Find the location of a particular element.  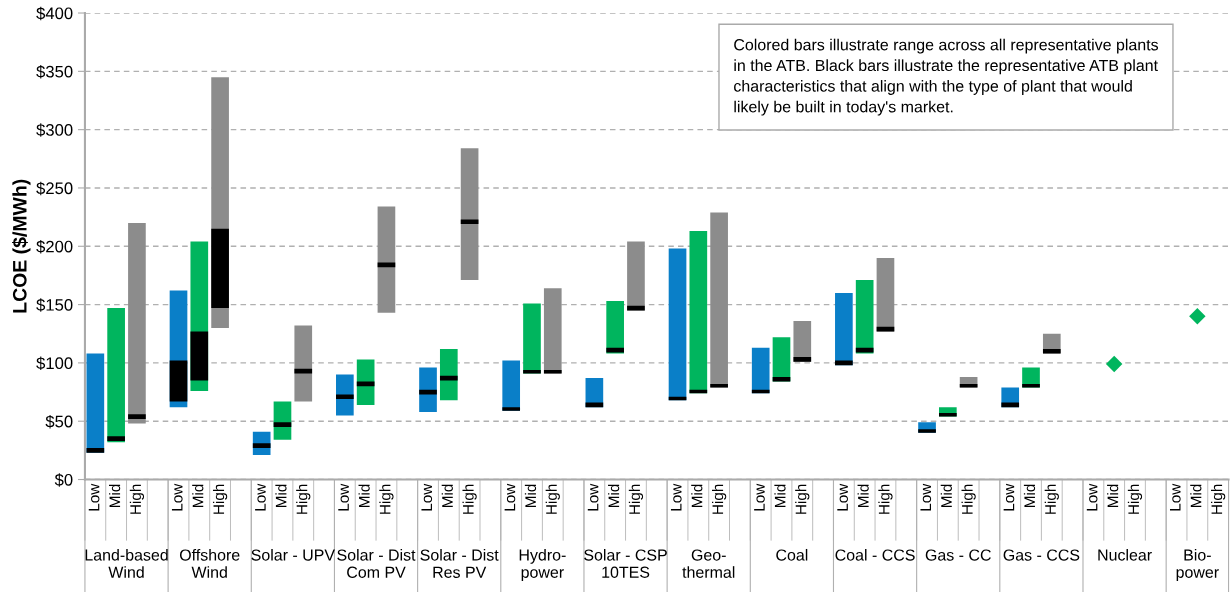

text: Offshore Wind is located at coordinates (209, 563).